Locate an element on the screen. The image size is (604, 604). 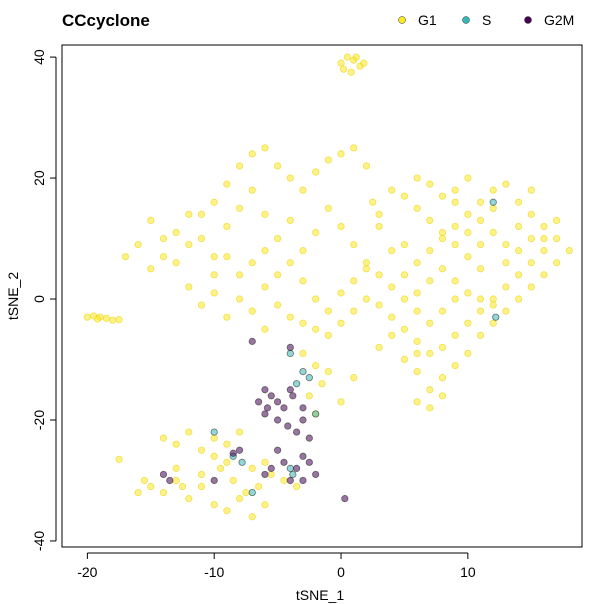
y-tick-label: -40 is located at coordinates (39, 541).